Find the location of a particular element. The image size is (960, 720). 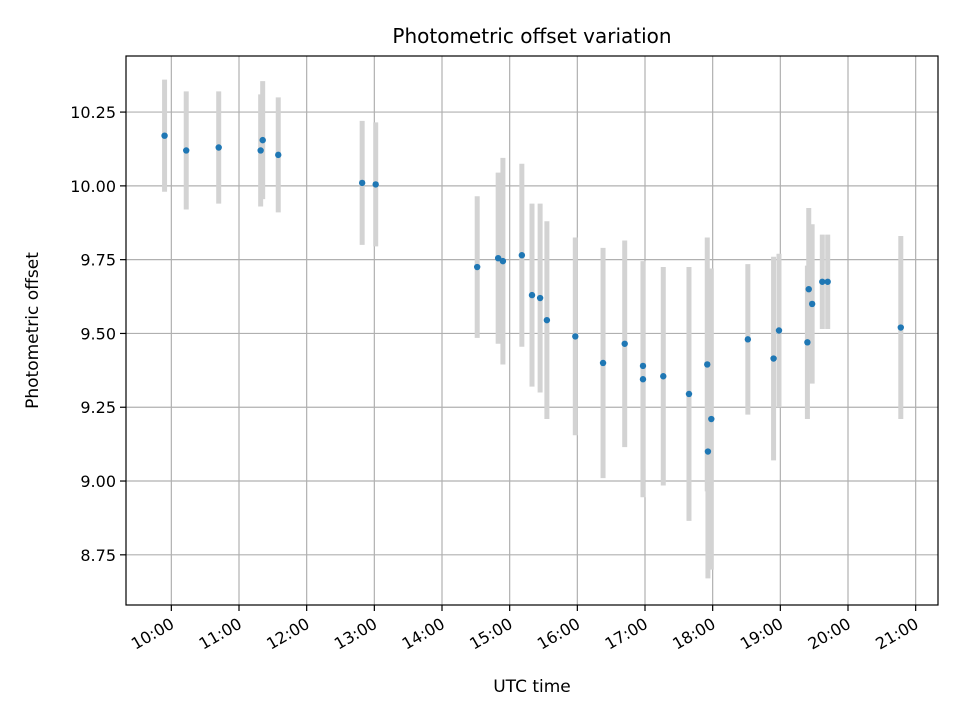

y-tick-label: 9.50 is located at coordinates (98, 333).